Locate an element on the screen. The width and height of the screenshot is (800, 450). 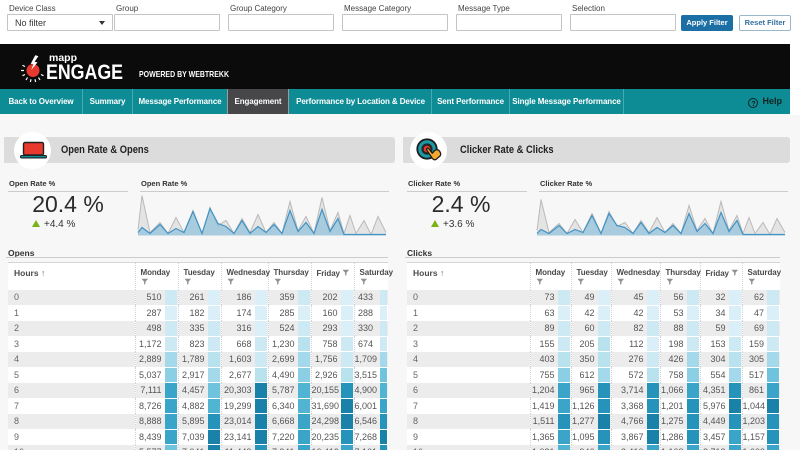
svg-text: ENGAGE is located at coordinates (84, 72).